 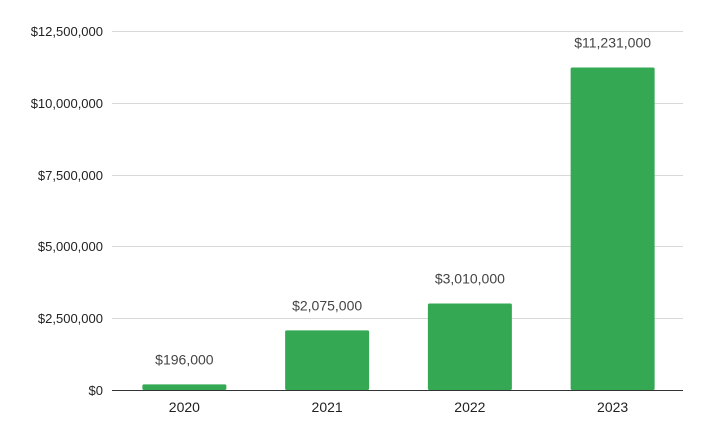 What do you see at coordinates (70, 246) in the screenshot?
I see `y-tick-label: $5,000,000` at bounding box center [70, 246].